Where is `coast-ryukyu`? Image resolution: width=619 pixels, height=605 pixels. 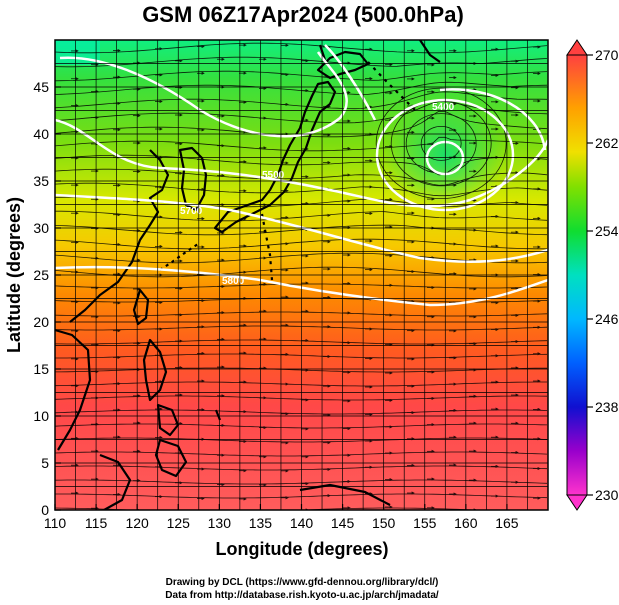
coast-ryukyu is located at coordinates (179, 257).